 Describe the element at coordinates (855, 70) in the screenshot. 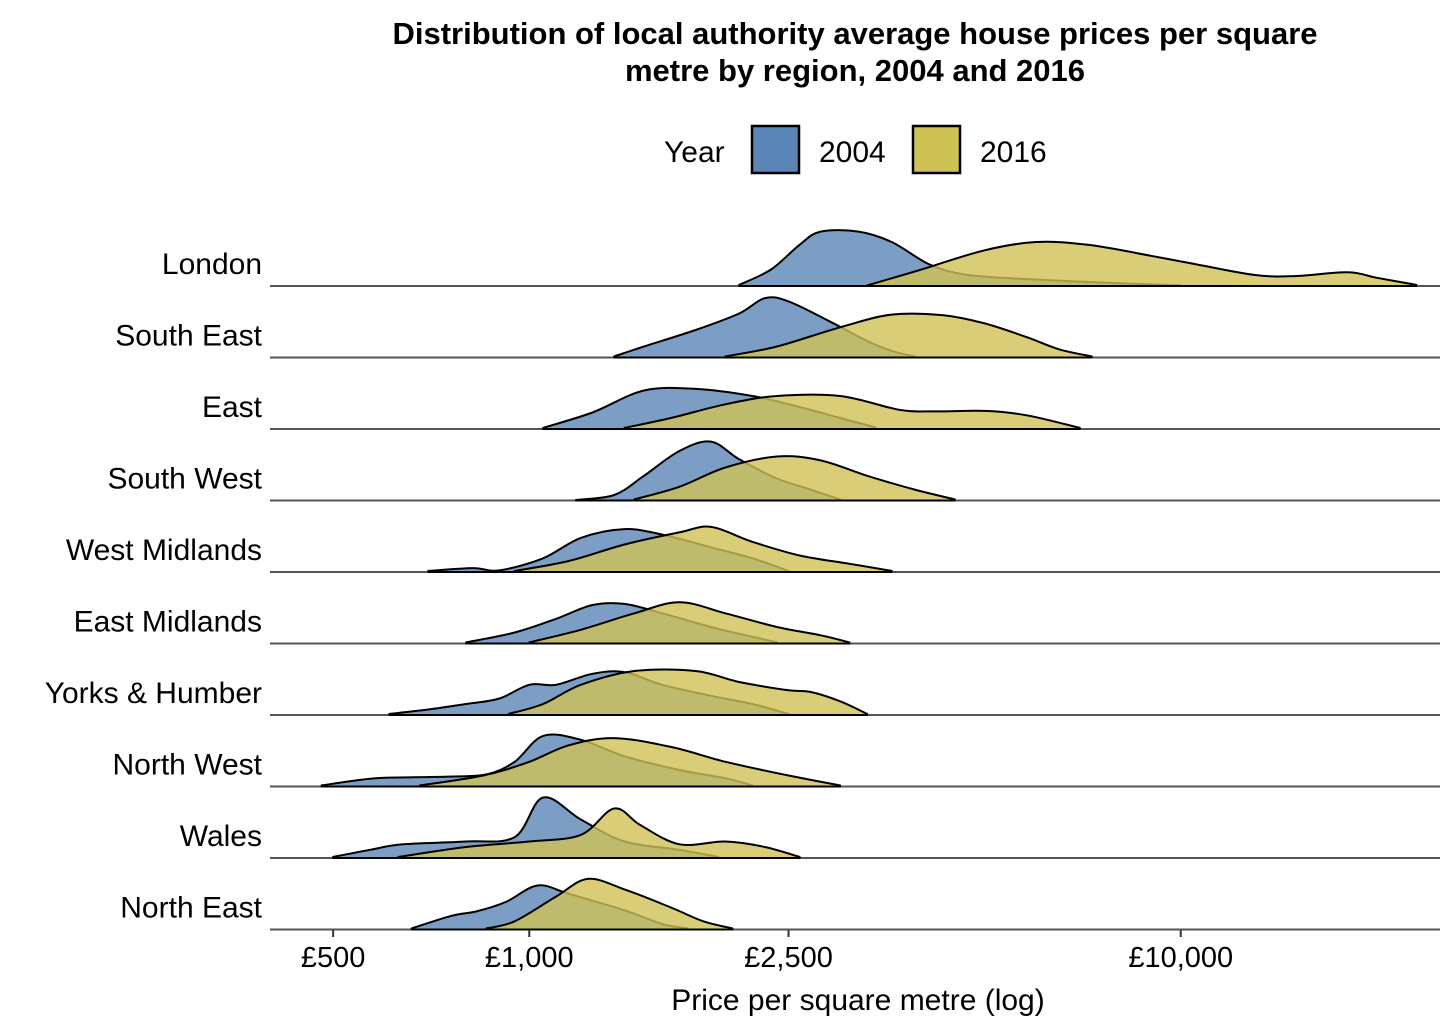

I see `chart-title-line2: metre by region, 2004 and 2016` at that location.